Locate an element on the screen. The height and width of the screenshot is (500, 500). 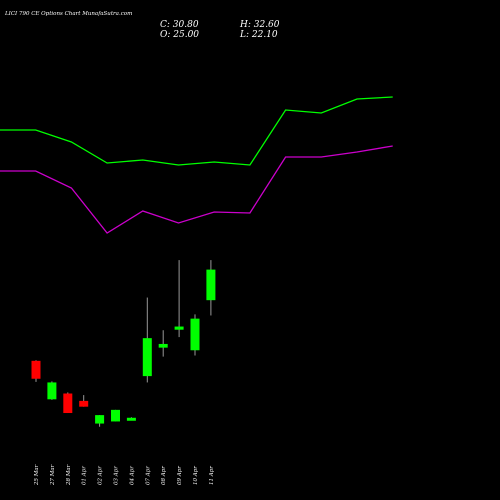
x-tick-label: 11 Apr is located at coordinates (212, 475).